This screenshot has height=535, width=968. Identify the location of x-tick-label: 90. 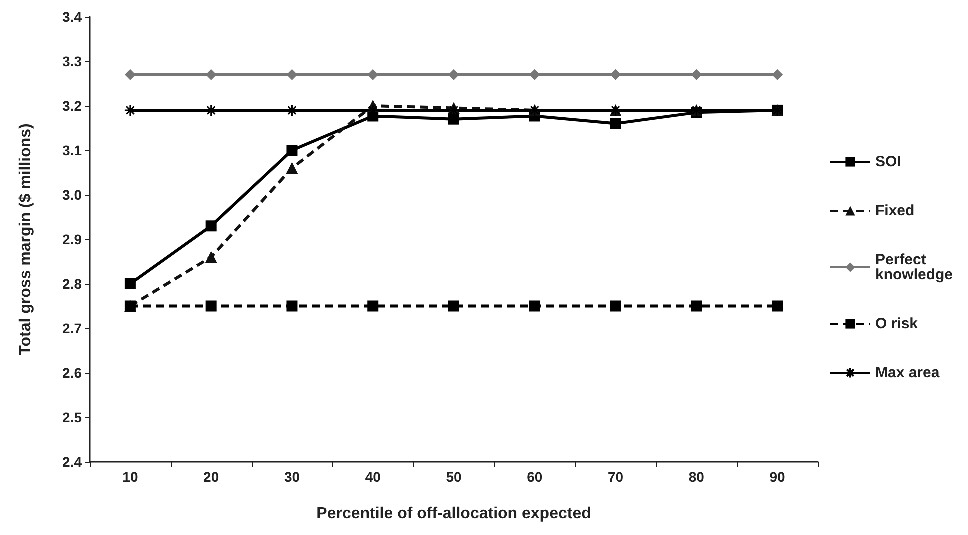
(778, 477).